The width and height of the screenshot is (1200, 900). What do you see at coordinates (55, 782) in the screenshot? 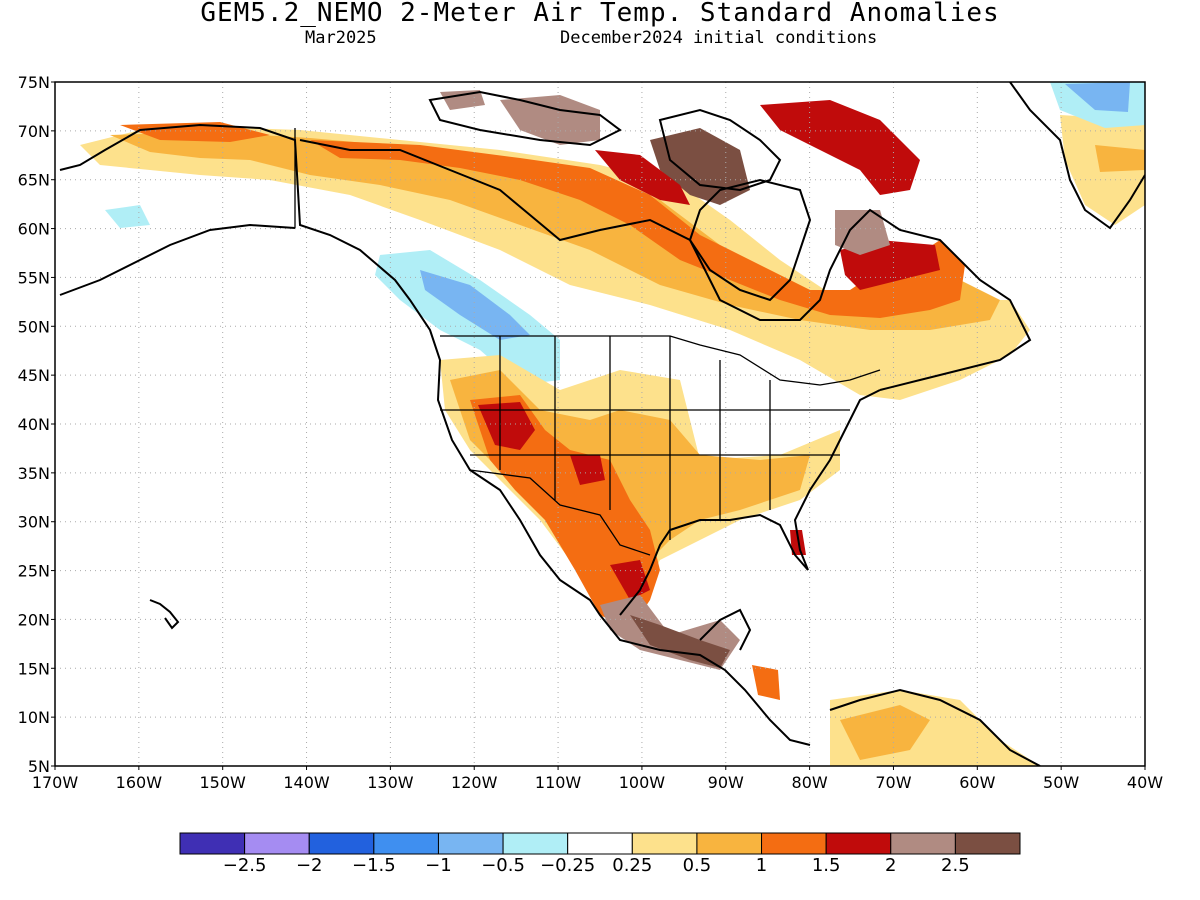
I see `lon-label: 170W` at bounding box center [55, 782].